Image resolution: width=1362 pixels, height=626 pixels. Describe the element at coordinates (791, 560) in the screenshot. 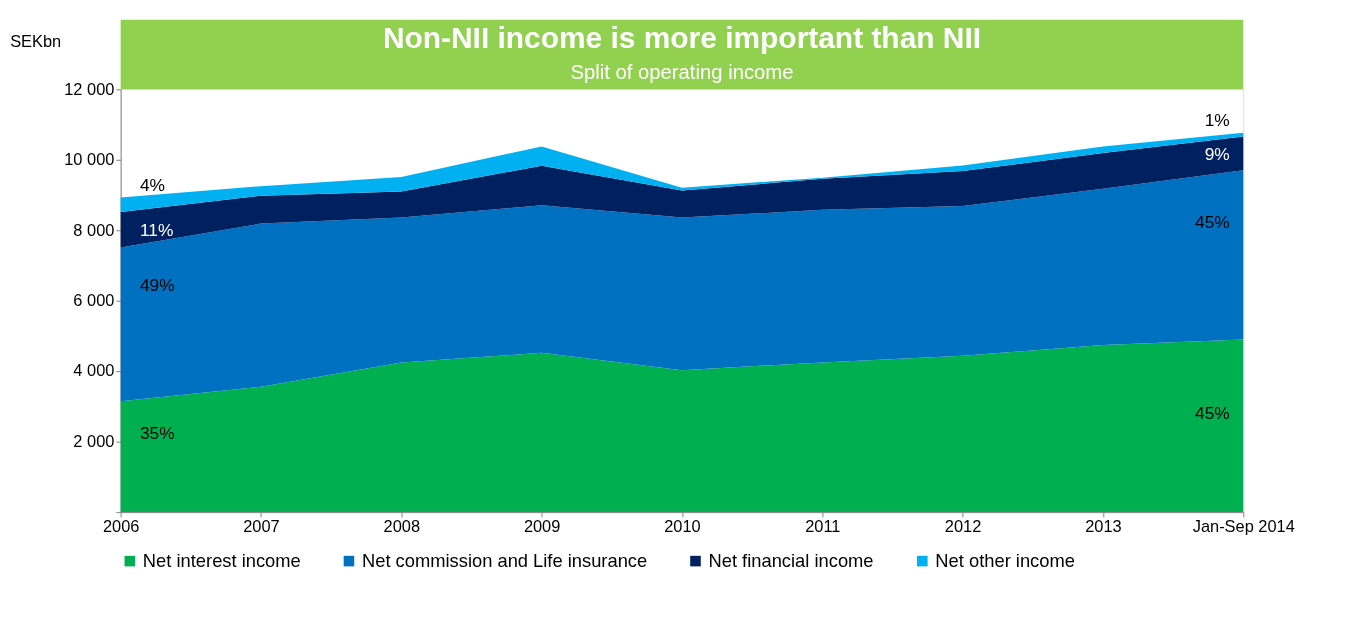

I see `legend-label: Net financial income` at that location.